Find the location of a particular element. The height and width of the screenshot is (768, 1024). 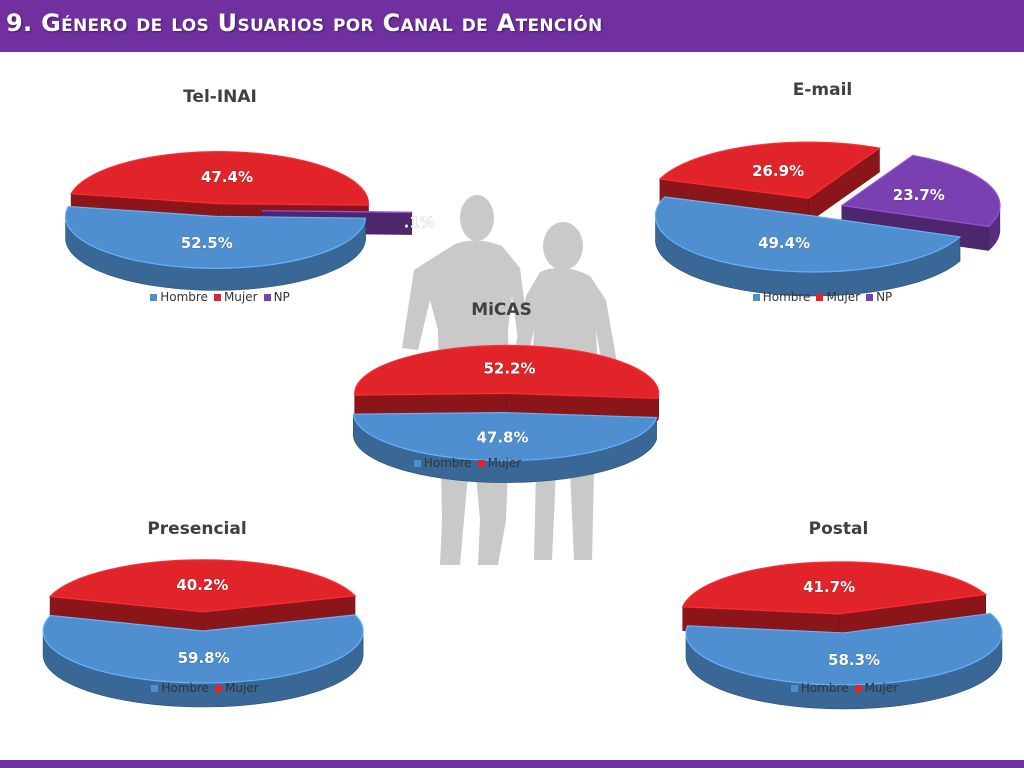

pie-chart-email: 49.4% 26.9% 23.7% is located at coordinates (827, 219).